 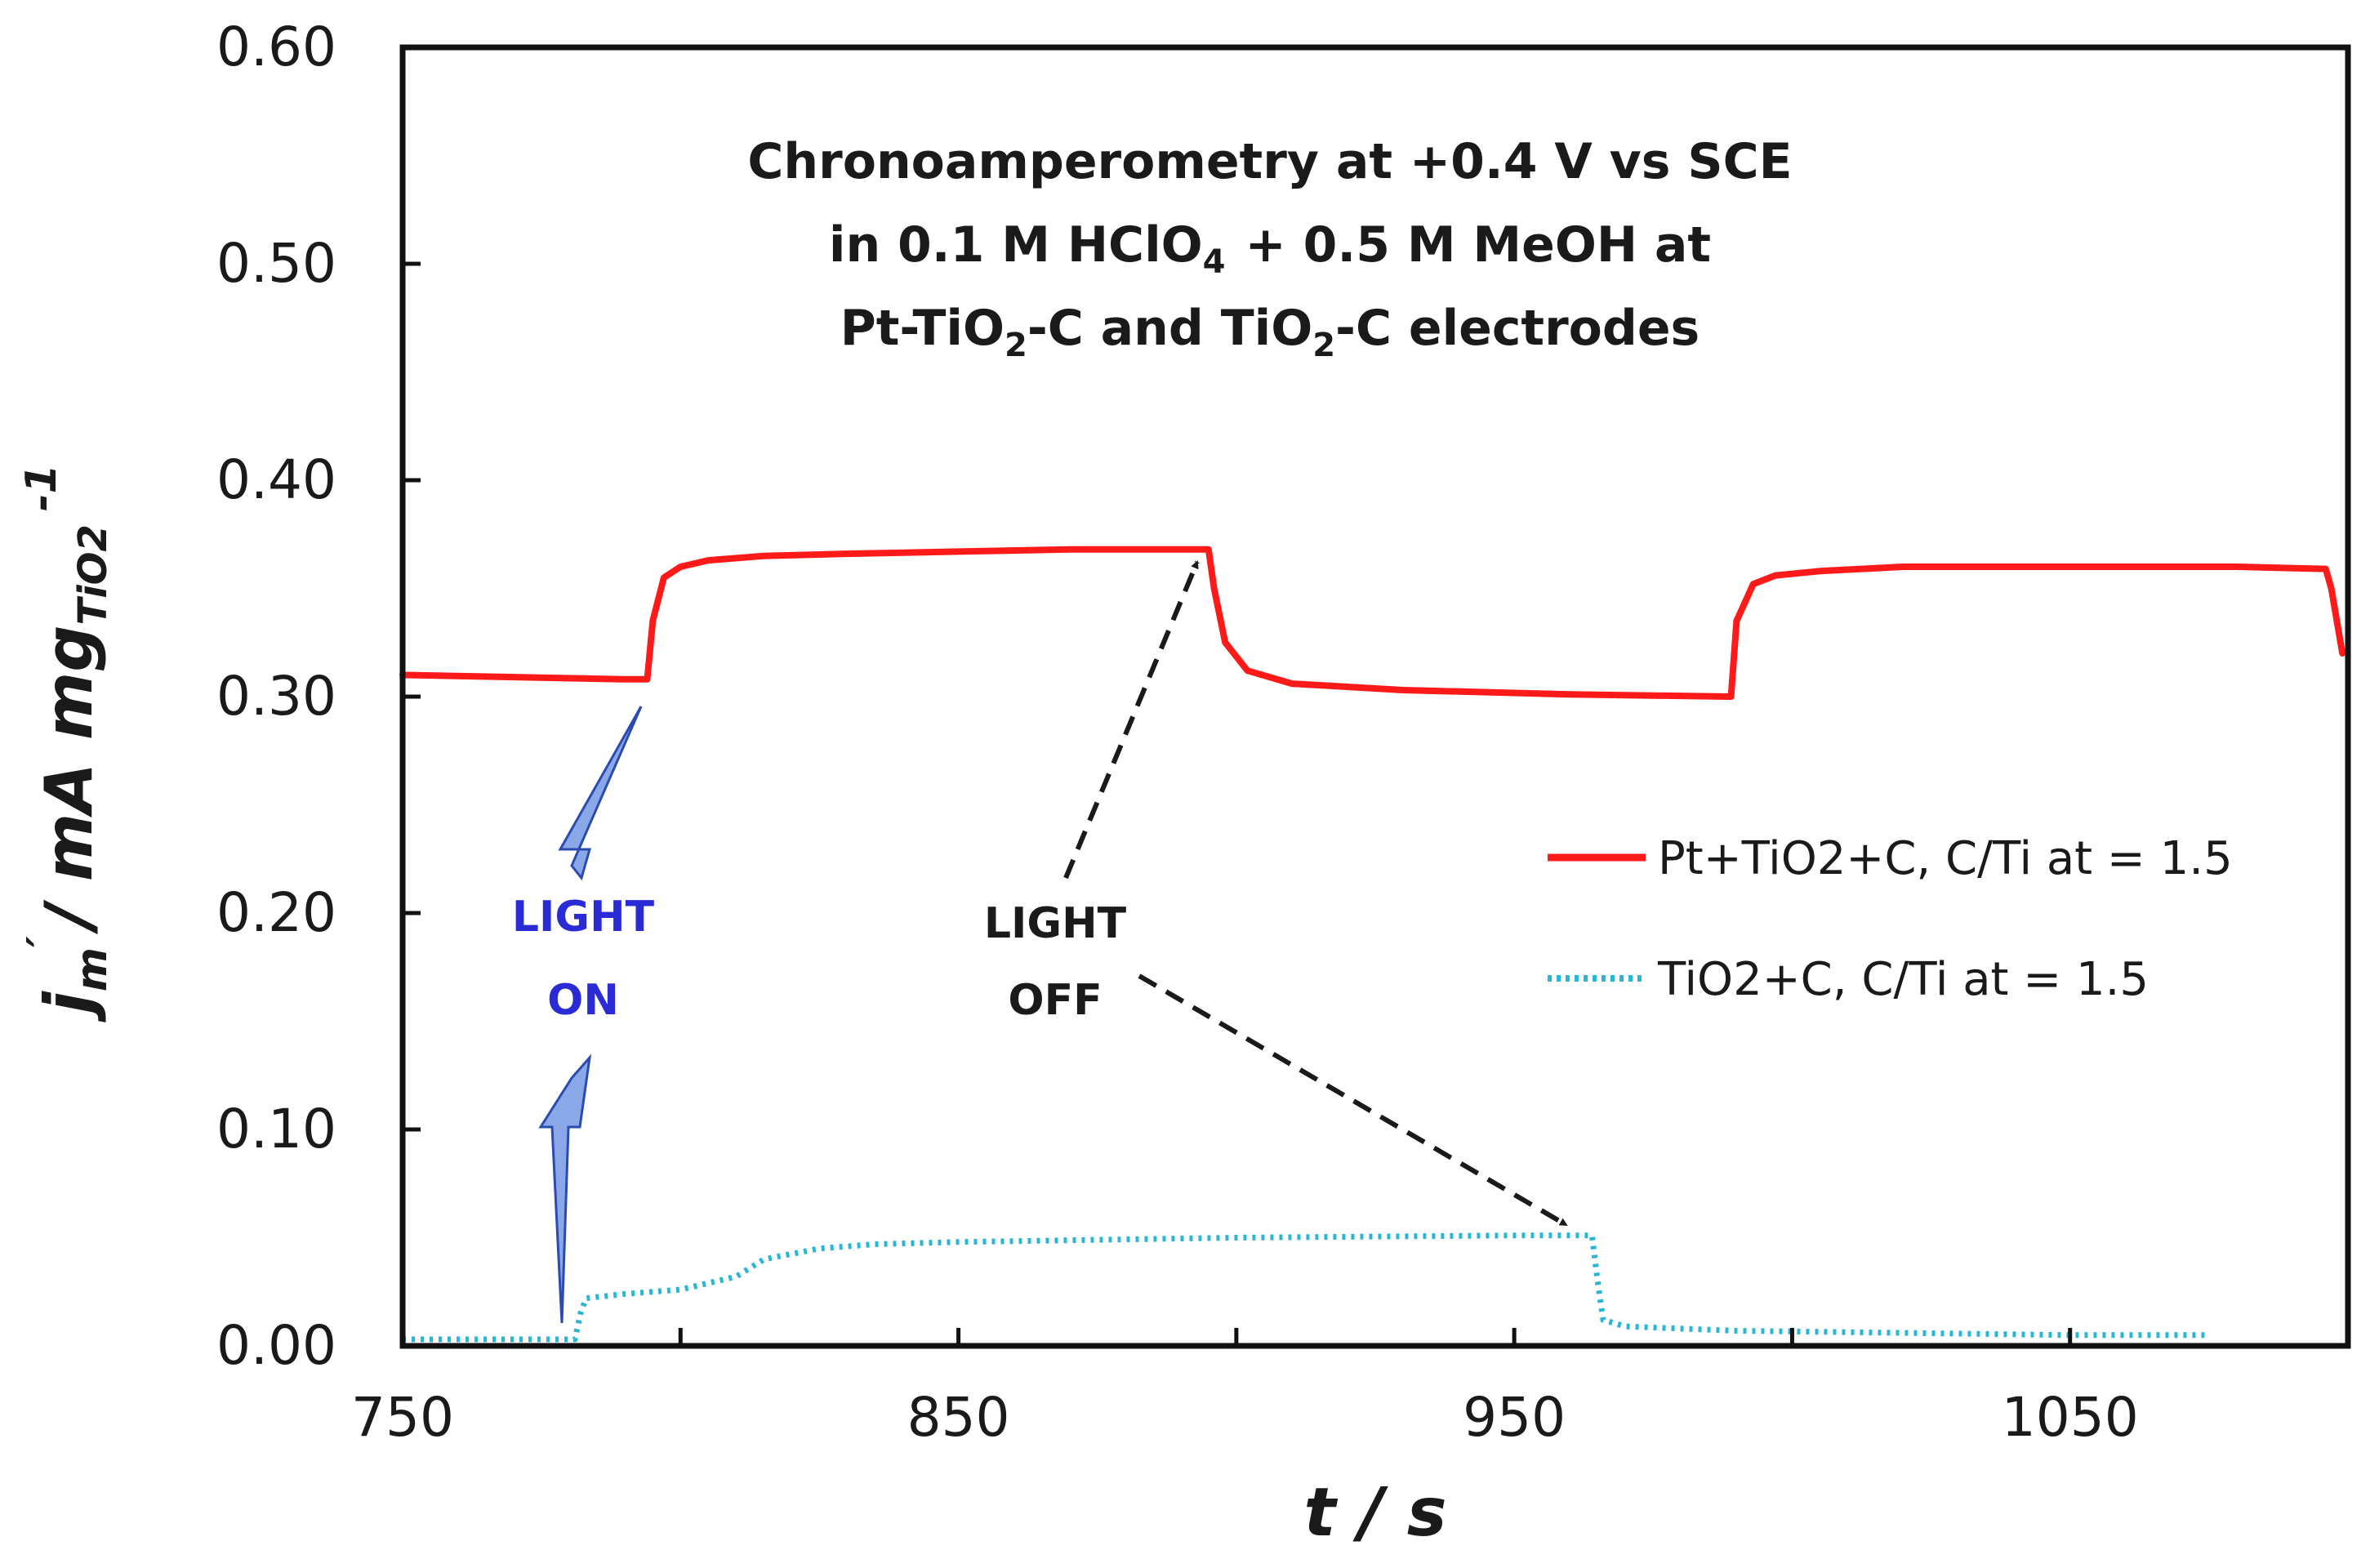 I want to click on title-line-3-part-3: -C electrodes, so click(x=1517, y=328).